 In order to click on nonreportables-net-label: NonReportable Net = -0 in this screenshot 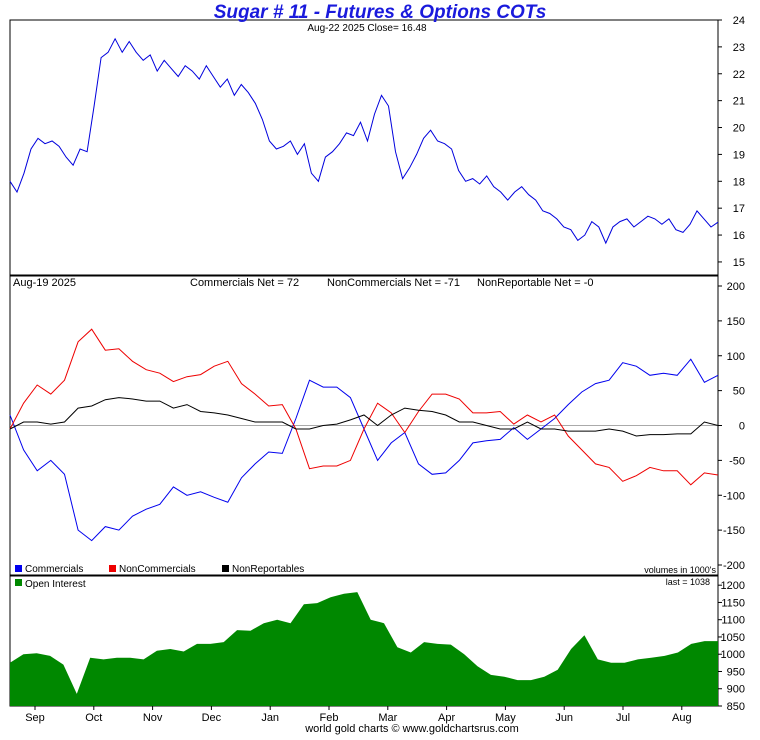, I will do `click(535, 283)`.